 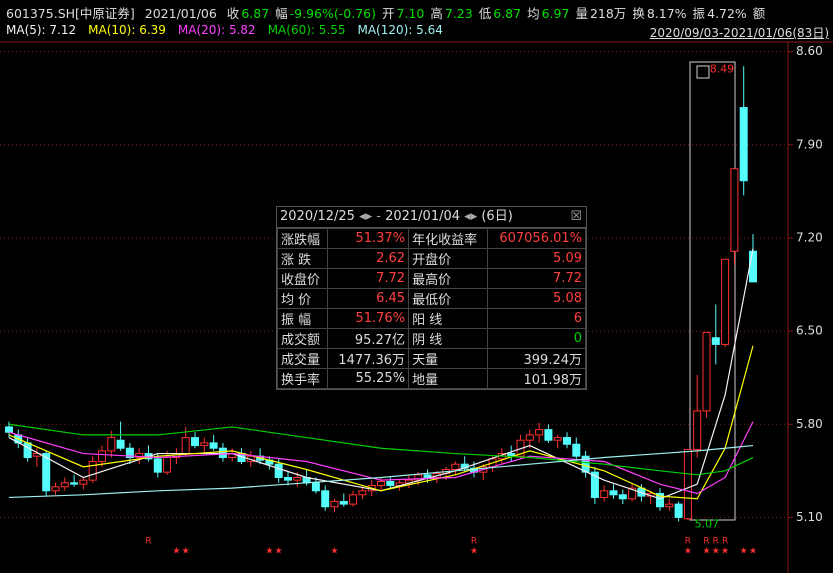 What do you see at coordinates (536, 278) in the screenshot?
I see `panel-value: 7.72` at bounding box center [536, 278].